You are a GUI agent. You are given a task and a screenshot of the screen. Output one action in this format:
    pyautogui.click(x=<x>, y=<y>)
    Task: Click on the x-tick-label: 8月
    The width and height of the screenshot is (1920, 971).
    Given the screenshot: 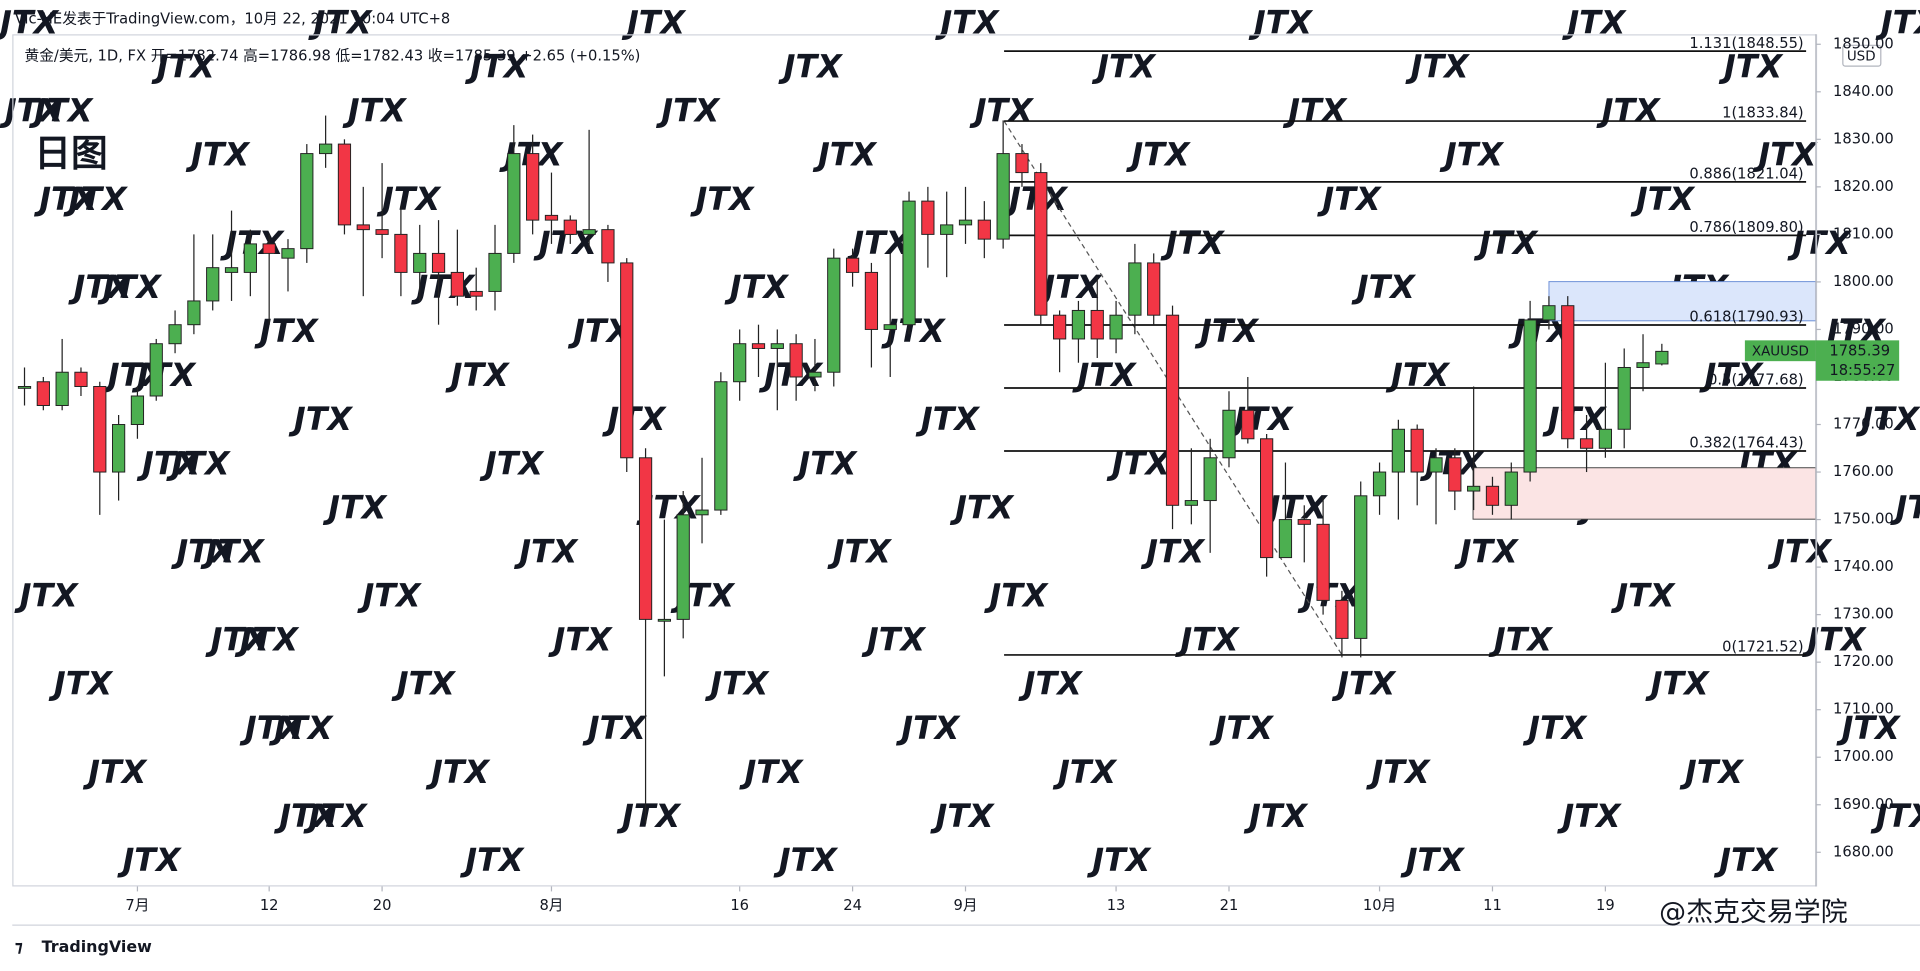 What is the action you would take?
    pyautogui.click(x=551, y=905)
    